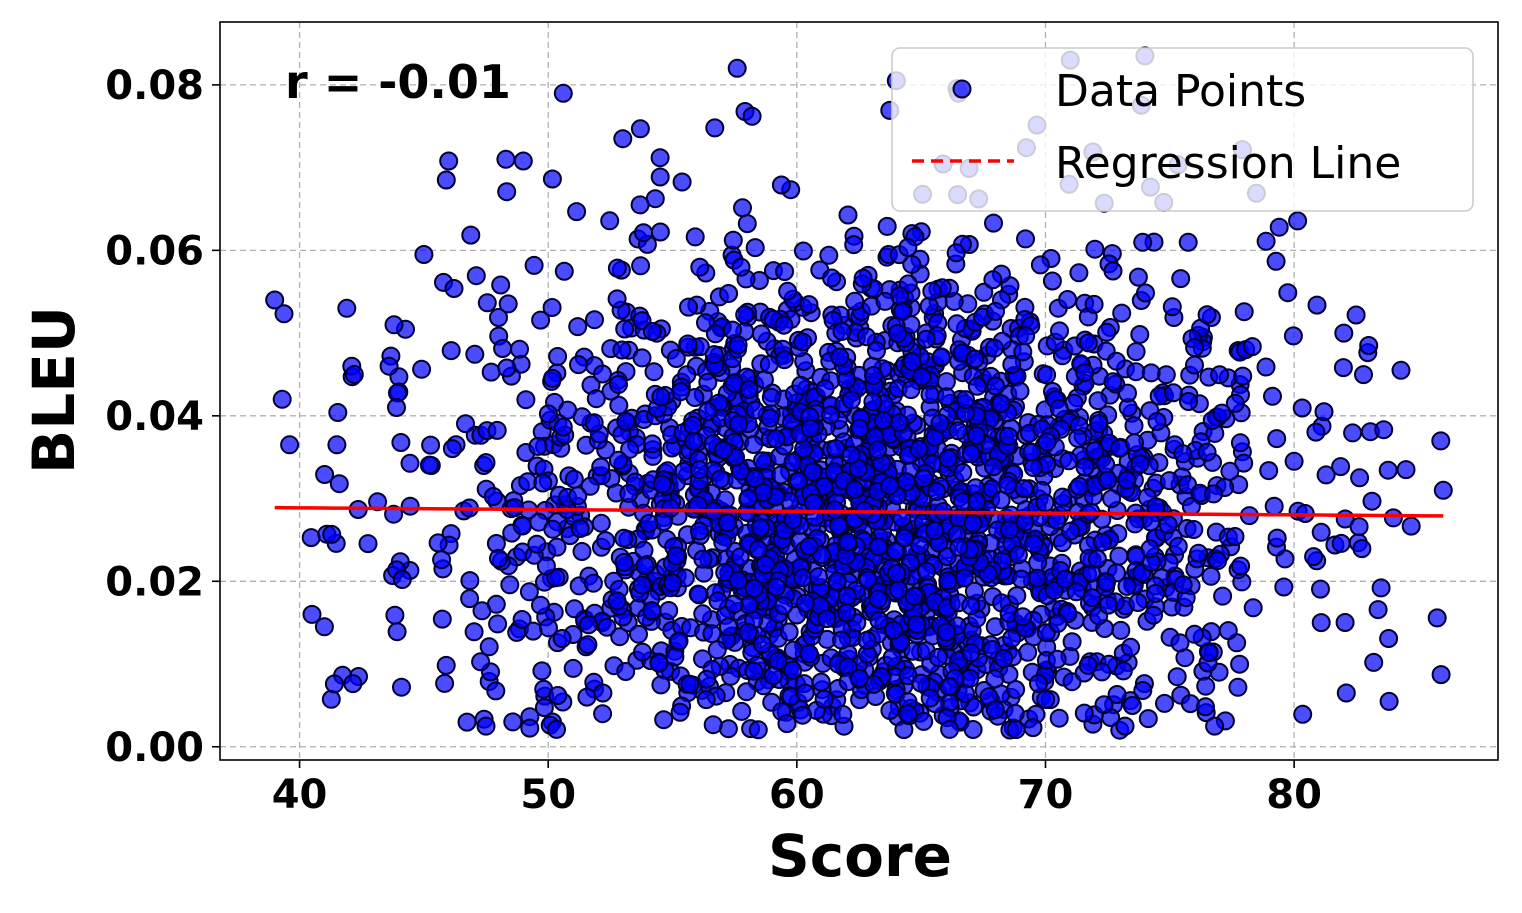  I want to click on legend-box, so click(1182, 129).